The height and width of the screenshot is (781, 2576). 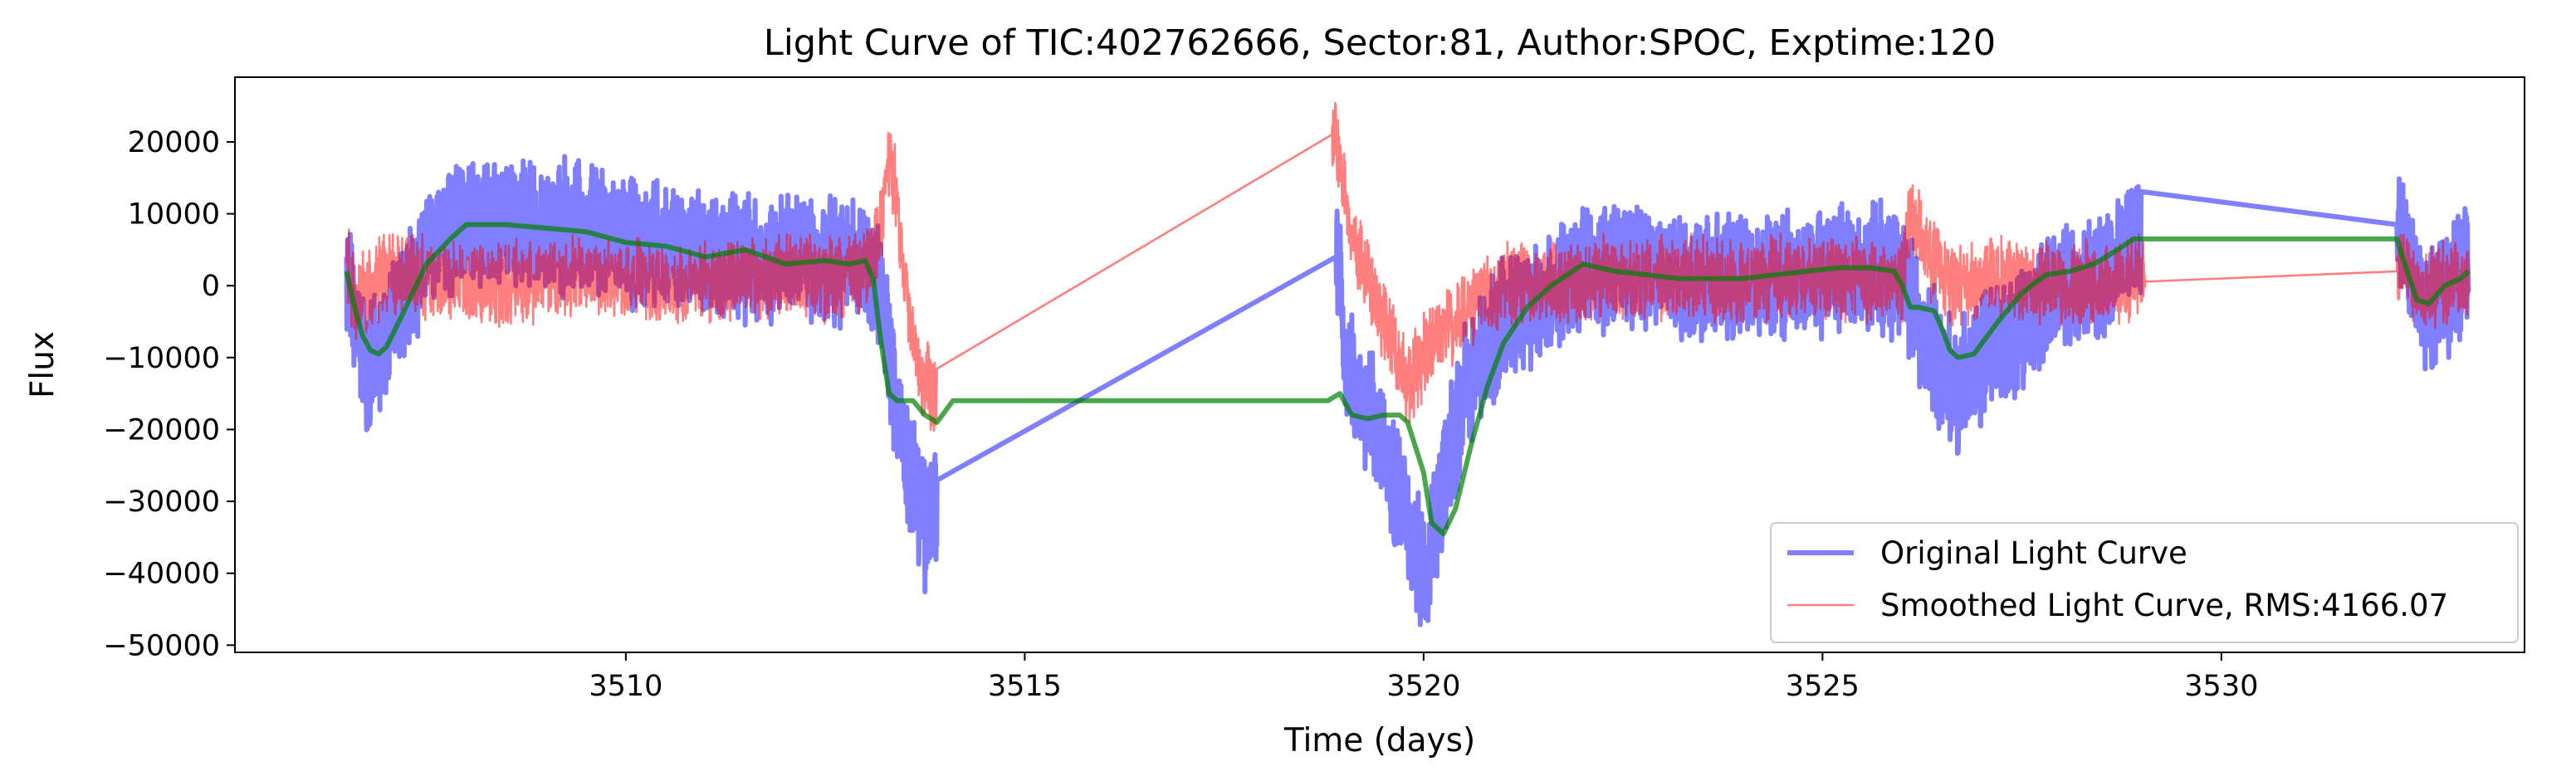 What do you see at coordinates (174, 142) in the screenshot?
I see `y-tick-label: 20000` at bounding box center [174, 142].